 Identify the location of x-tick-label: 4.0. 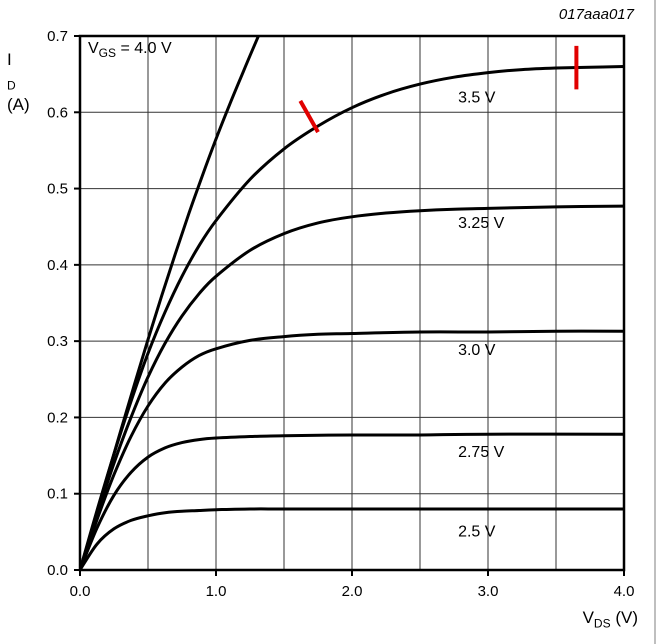
(624, 591).